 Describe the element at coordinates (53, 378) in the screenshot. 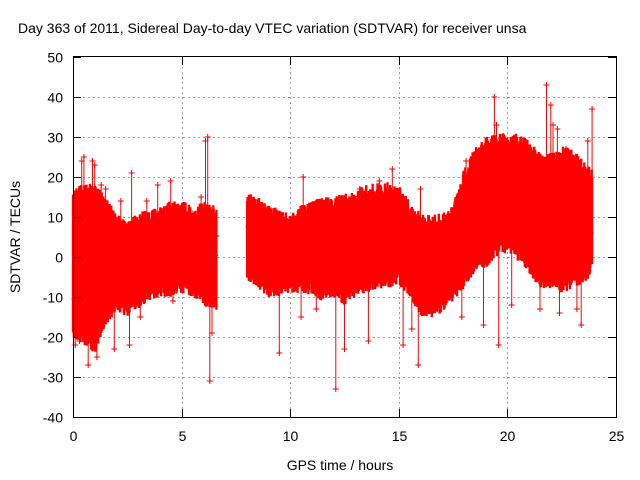

I see `y-tick-label: -30` at that location.